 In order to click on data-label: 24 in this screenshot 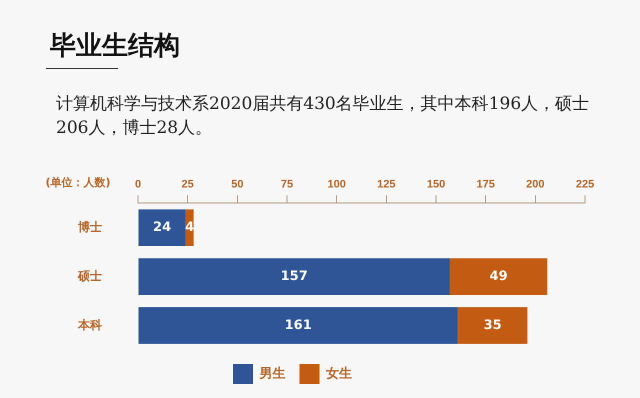, I will do `click(162, 228)`.